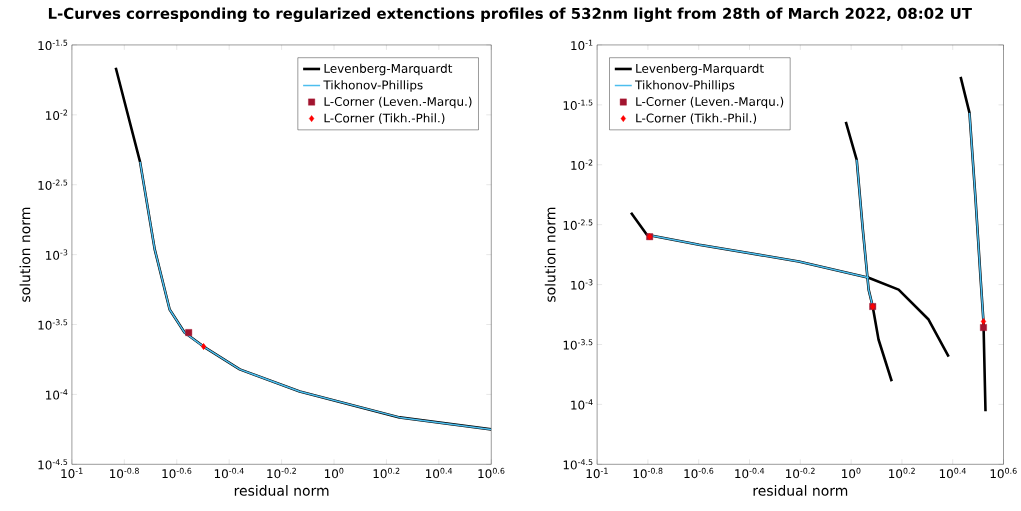  What do you see at coordinates (582, 44) in the screenshot?
I see `y-tick-label: 10$^{-1}$` at bounding box center [582, 44].